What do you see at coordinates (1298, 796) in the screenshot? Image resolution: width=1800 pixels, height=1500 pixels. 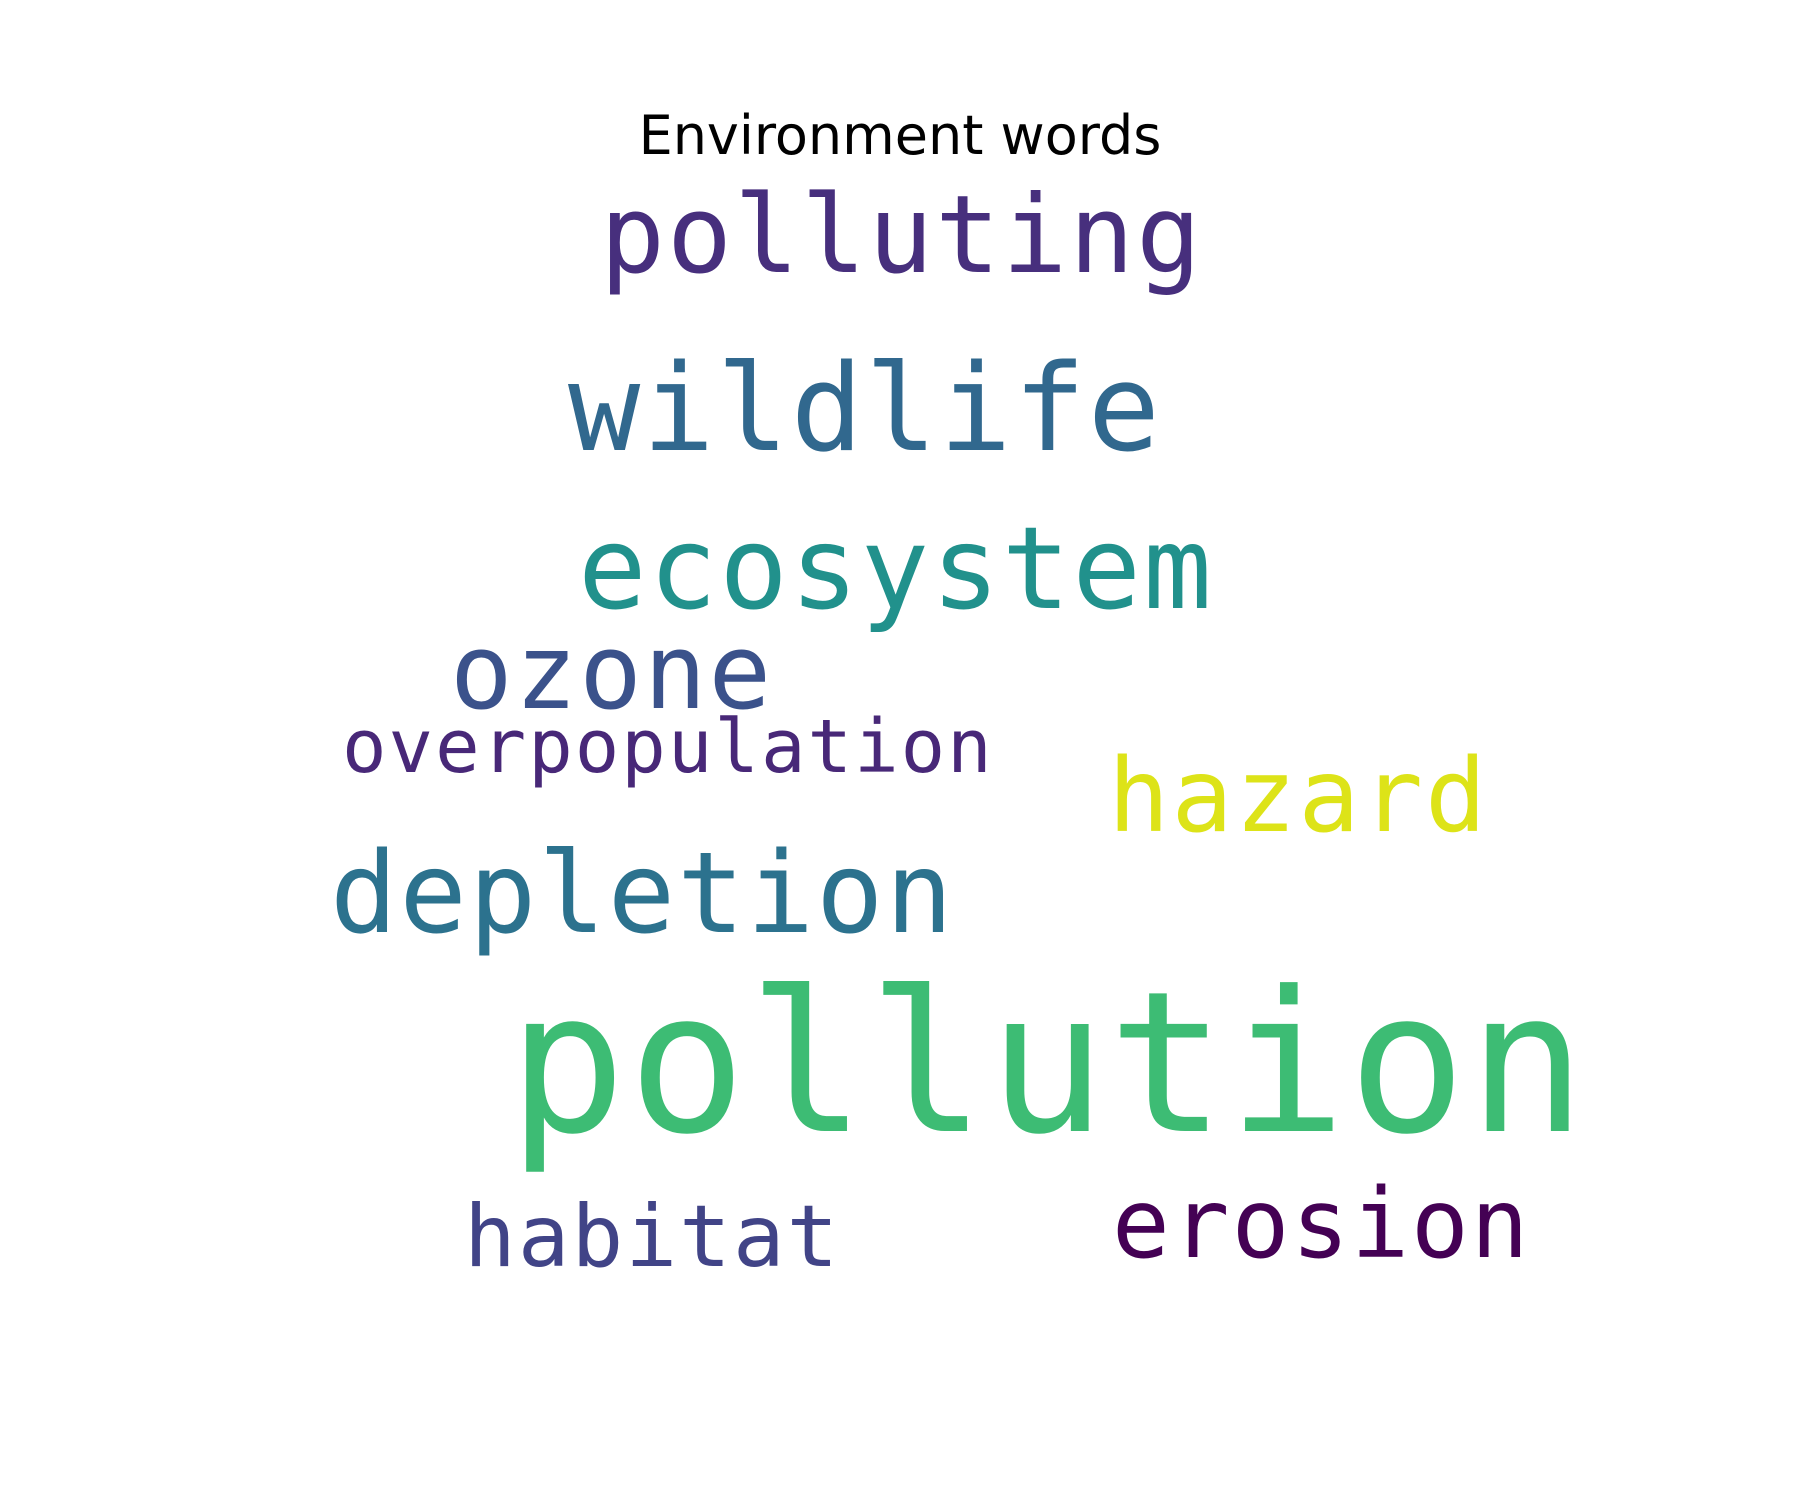 I see `word-hazard: hazard` at bounding box center [1298, 796].